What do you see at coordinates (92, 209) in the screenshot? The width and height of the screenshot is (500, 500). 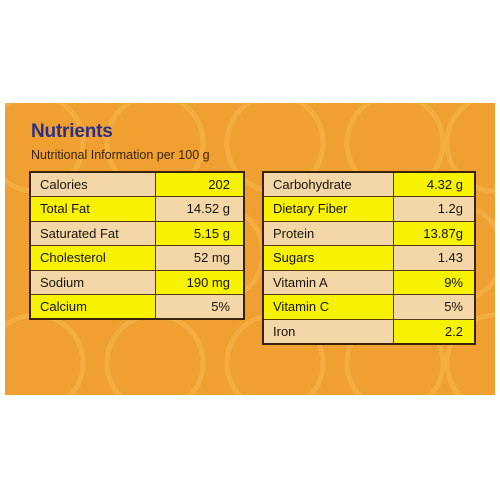 I see `nutrient-name: Total Fat` at bounding box center [92, 209].